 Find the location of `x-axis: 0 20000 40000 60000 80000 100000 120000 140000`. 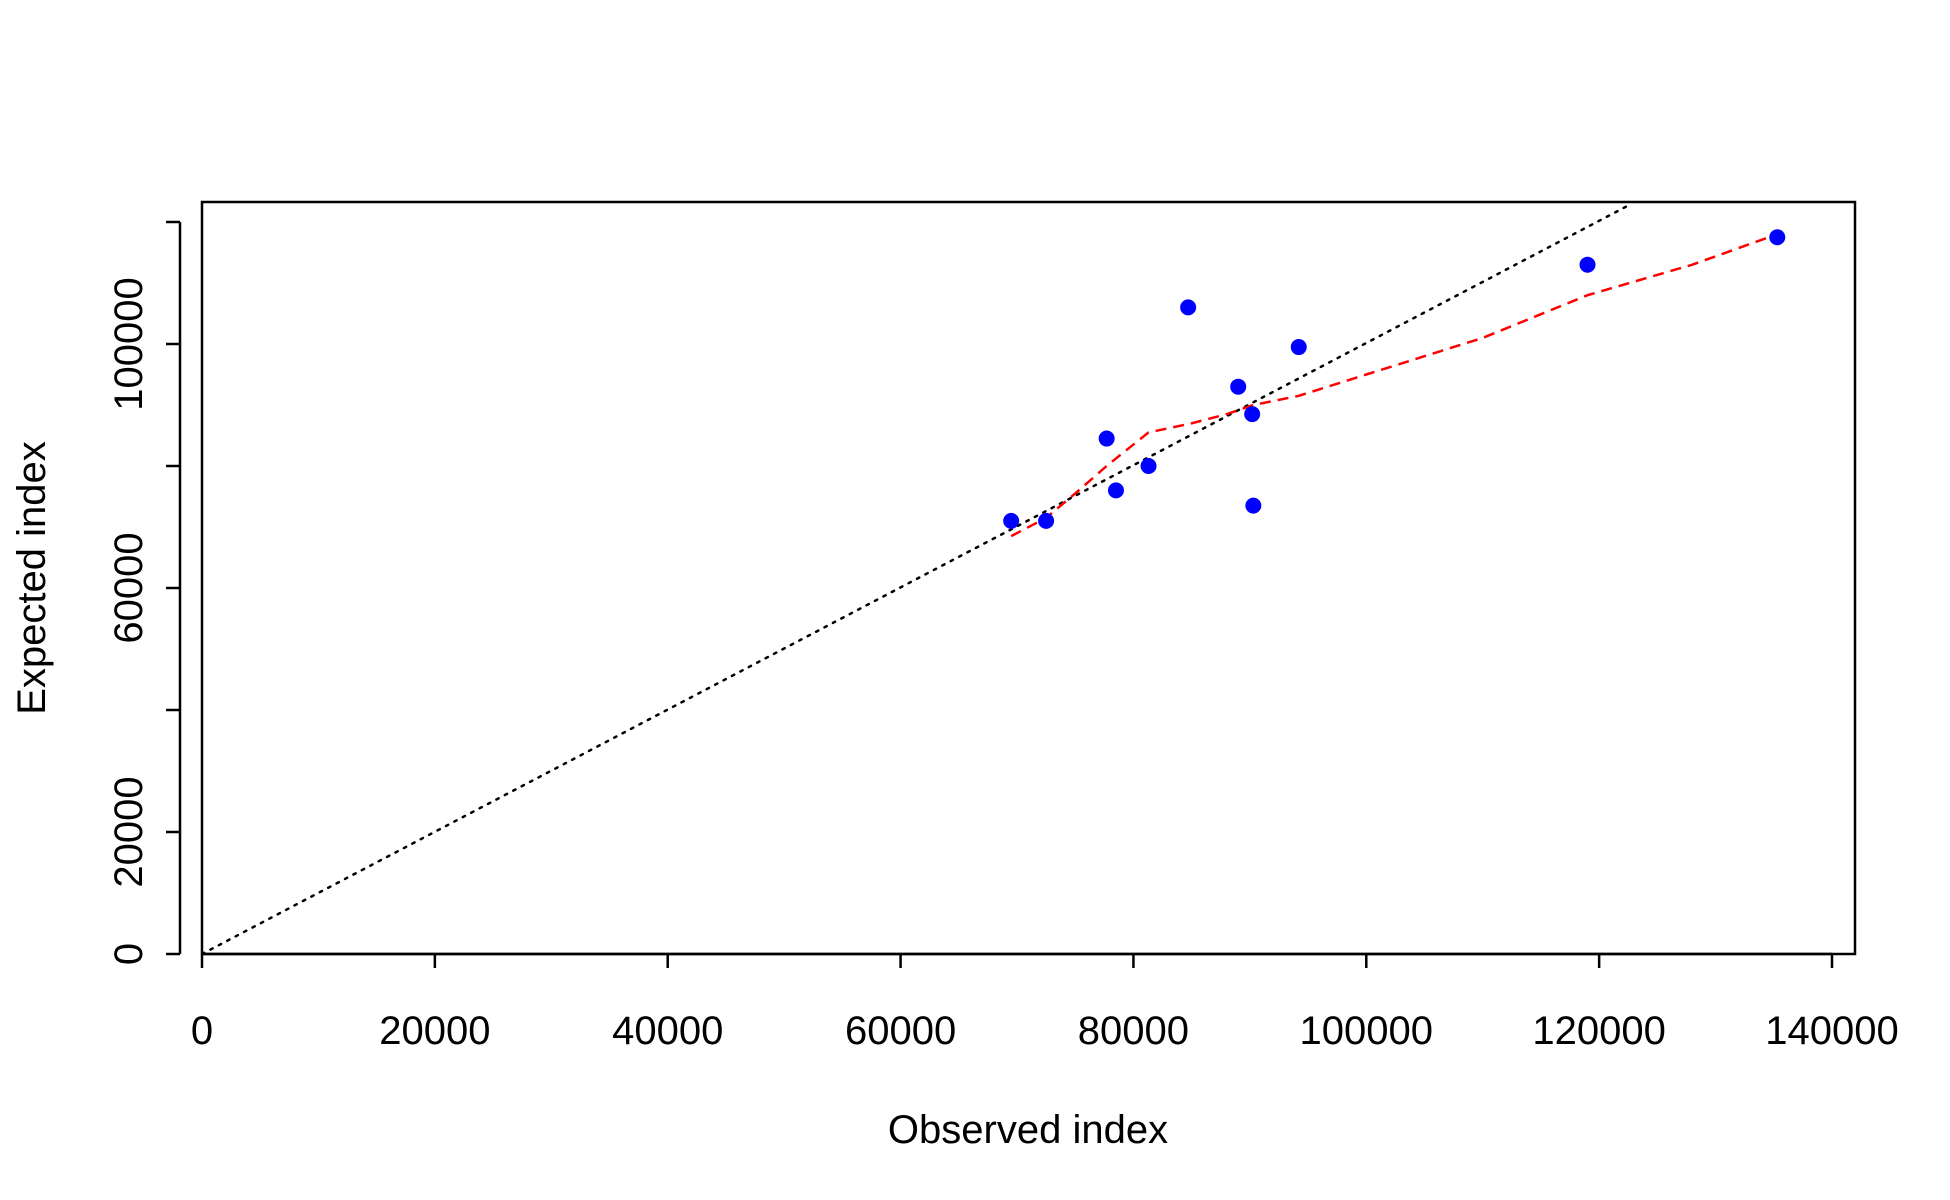

x-axis: 0 20000 40000 60000 80000 100000 120000 140000 is located at coordinates (1045, 1002).